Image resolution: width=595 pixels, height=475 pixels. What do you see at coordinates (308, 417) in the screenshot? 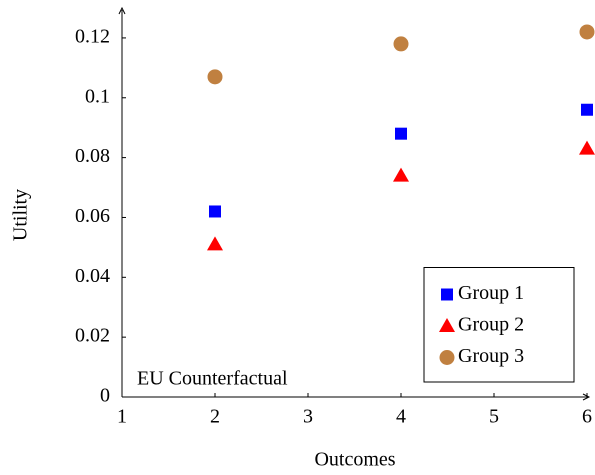
I see `x-tick-label: 3` at bounding box center [308, 417].